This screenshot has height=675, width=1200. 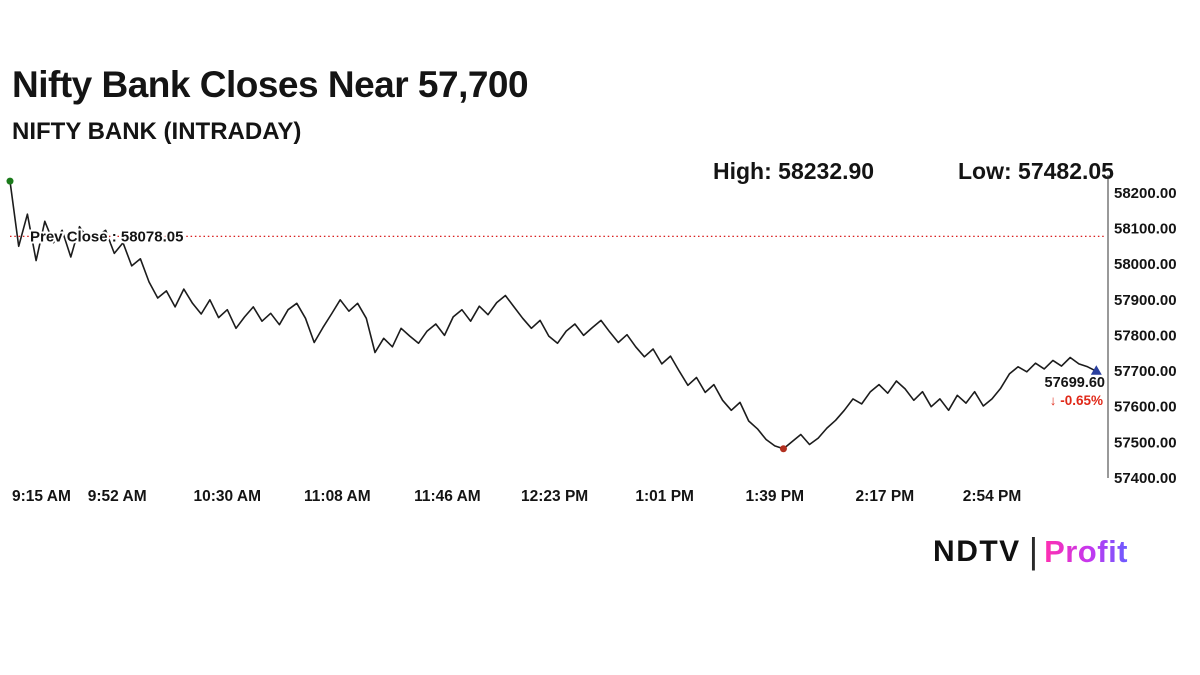 I want to click on x-tick-label: 9:15 AM, so click(x=41, y=496).